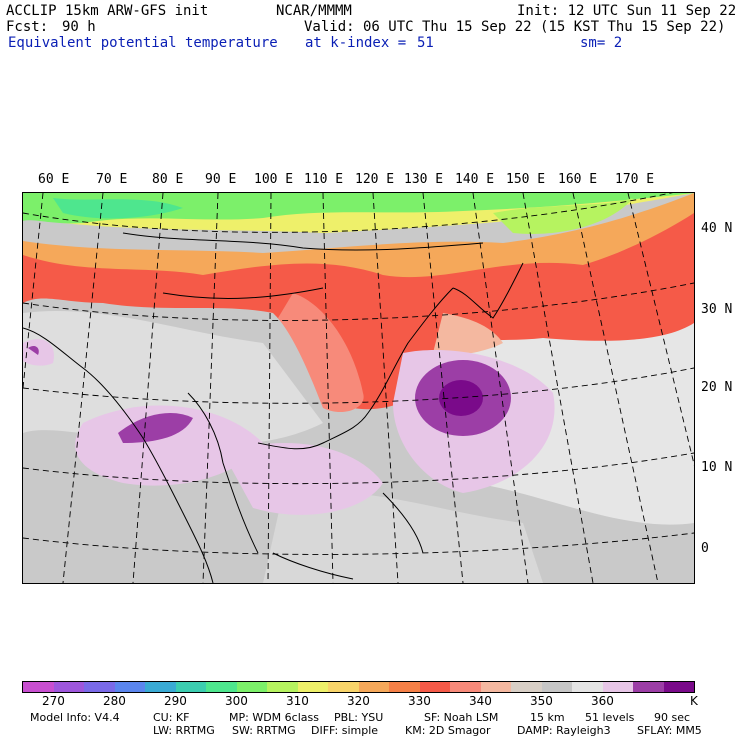  Describe the element at coordinates (264, 730) in the screenshot. I see `shortwave-scheme: SW: RRTMG` at that location.